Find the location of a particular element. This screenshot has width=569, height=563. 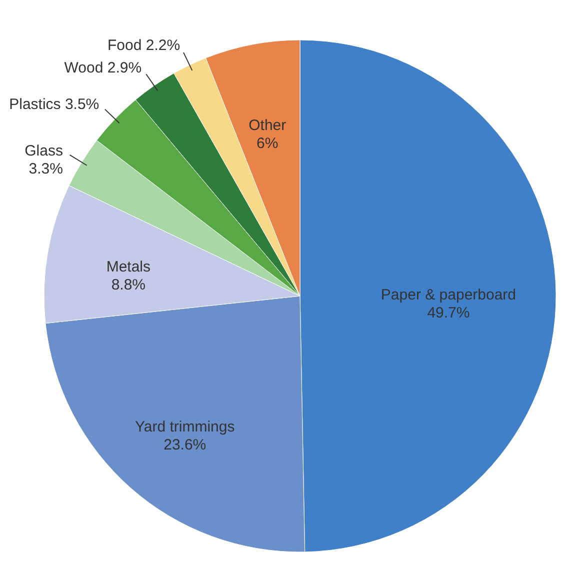

slice-label: Plastics 3.5% is located at coordinates (54, 104).